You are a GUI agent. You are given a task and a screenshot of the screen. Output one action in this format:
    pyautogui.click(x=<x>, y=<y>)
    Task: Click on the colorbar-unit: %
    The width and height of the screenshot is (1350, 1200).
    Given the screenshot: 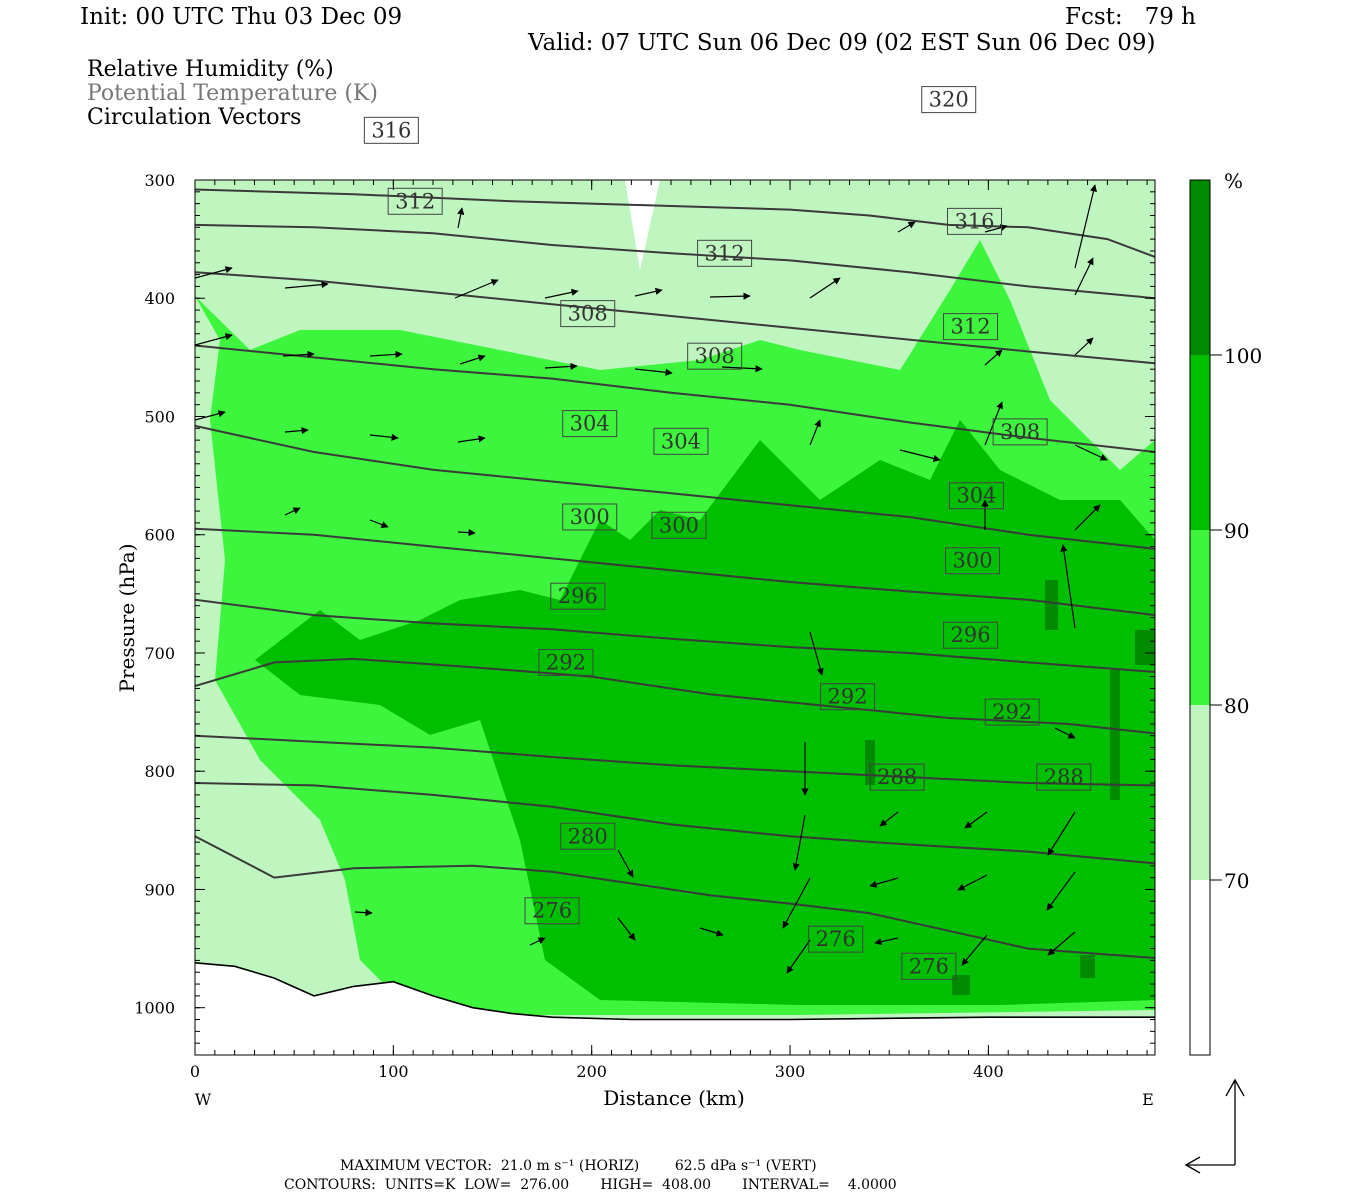 What is the action you would take?
    pyautogui.click(x=1233, y=181)
    